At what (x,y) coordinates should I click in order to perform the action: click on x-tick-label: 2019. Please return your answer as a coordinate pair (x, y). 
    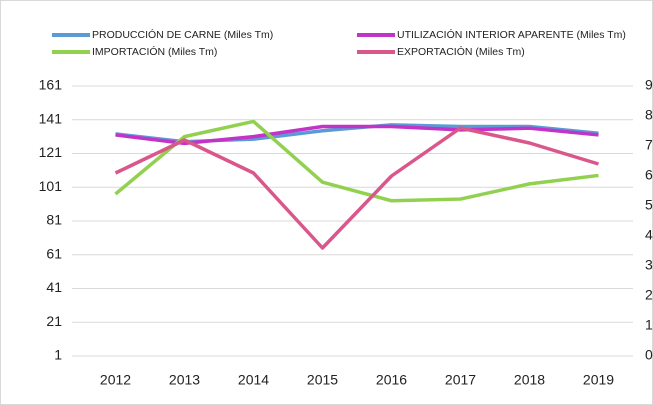
    Looking at the image, I should click on (598, 380).